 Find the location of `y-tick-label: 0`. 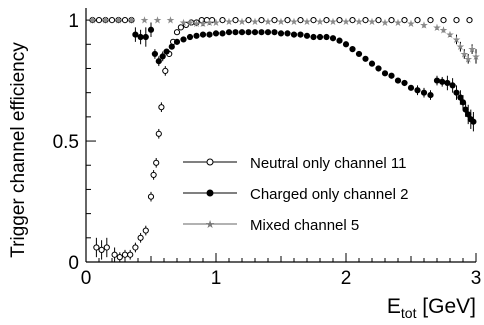

y-tick-label: 0 is located at coordinates (73, 263).